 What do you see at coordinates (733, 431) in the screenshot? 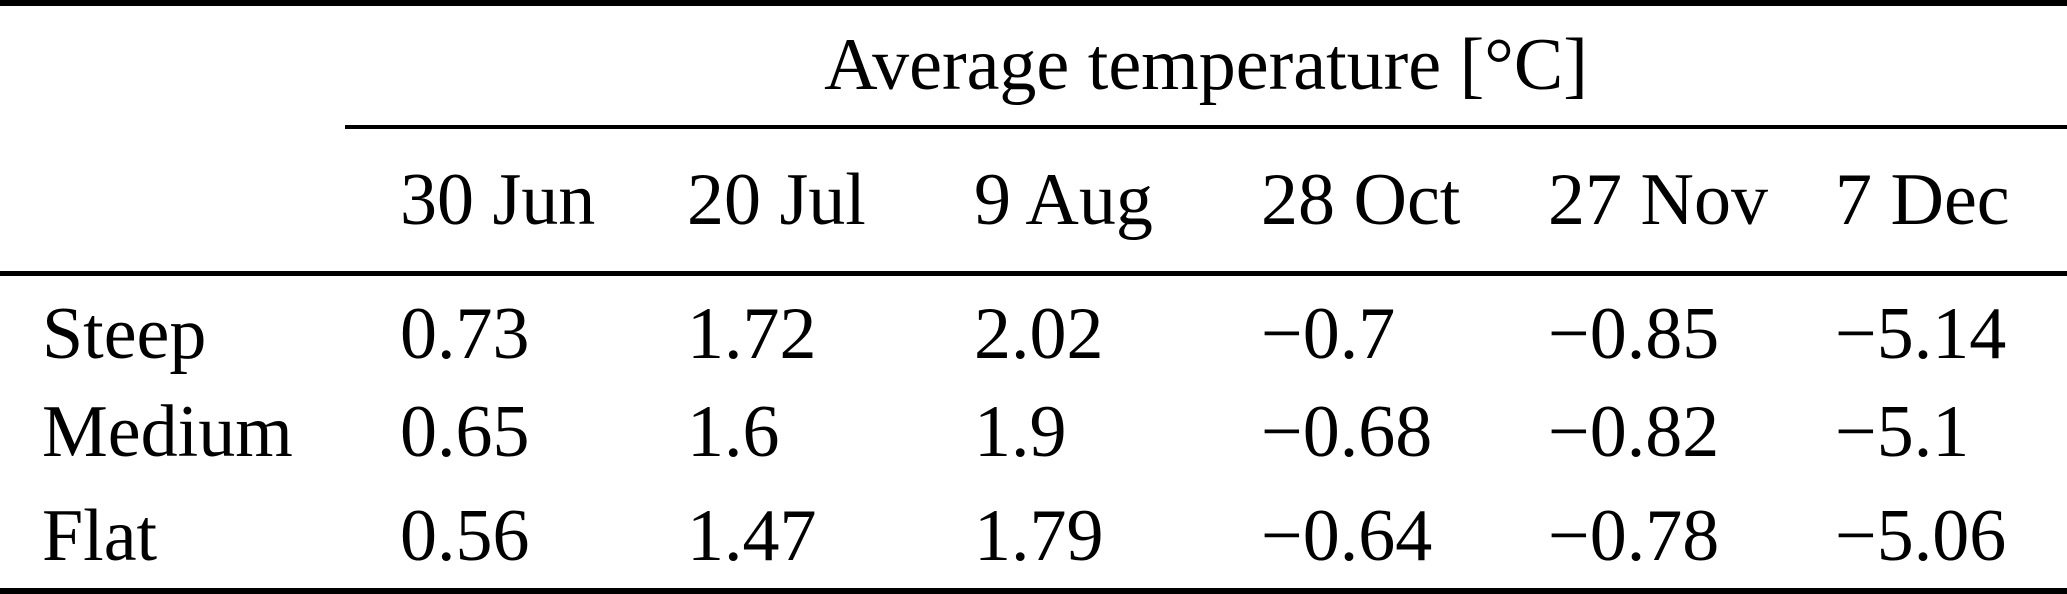
I see `value-cell: 1.6` at bounding box center [733, 431].